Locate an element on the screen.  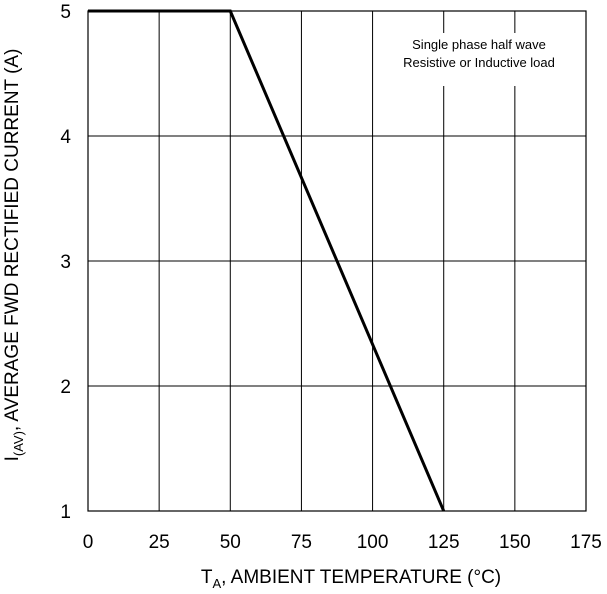
y-tick-label: 4 is located at coordinates (65, 137).